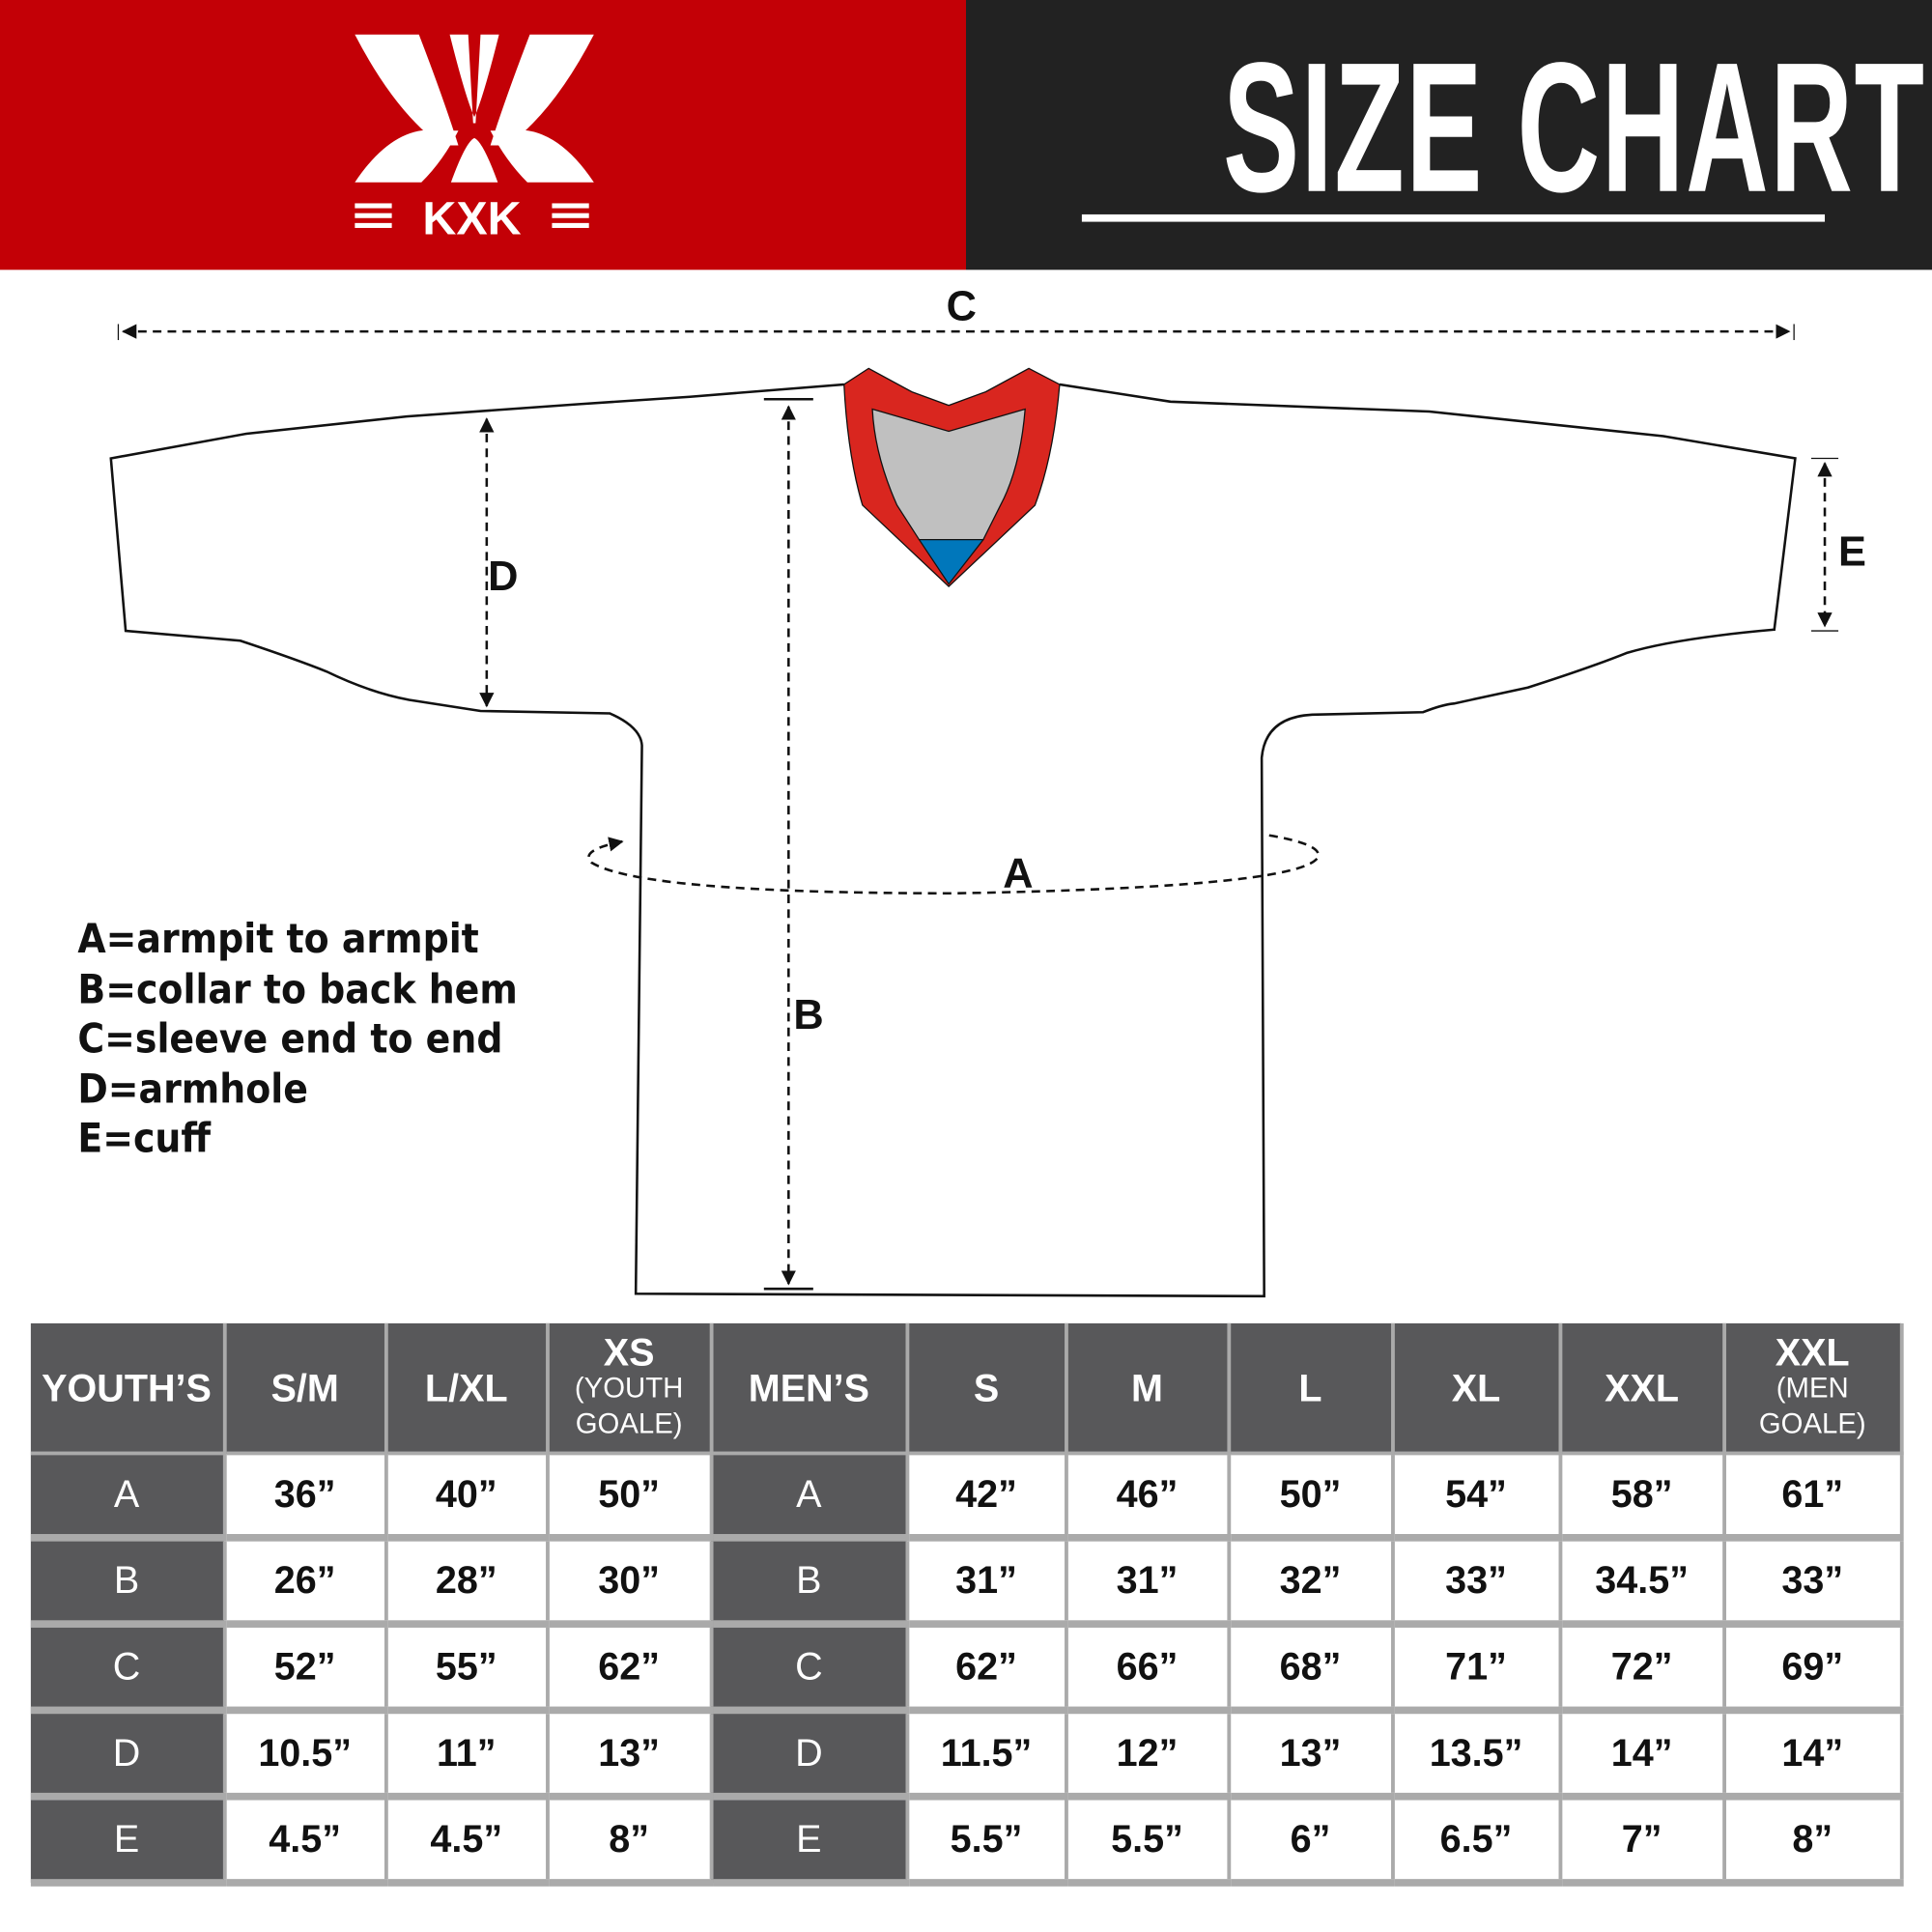 Image resolution: width=1932 pixels, height=1932 pixels. What do you see at coordinates (987, 1497) in the screenshot?
I see `table-cell: 42”` at bounding box center [987, 1497].